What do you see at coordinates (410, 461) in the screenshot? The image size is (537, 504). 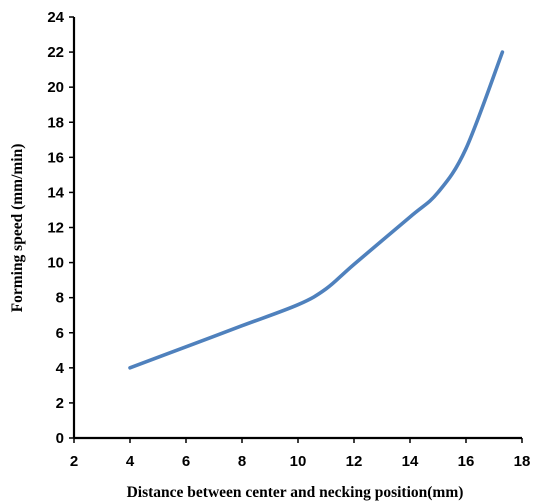 I see `x-tick-label: 14` at bounding box center [410, 461].